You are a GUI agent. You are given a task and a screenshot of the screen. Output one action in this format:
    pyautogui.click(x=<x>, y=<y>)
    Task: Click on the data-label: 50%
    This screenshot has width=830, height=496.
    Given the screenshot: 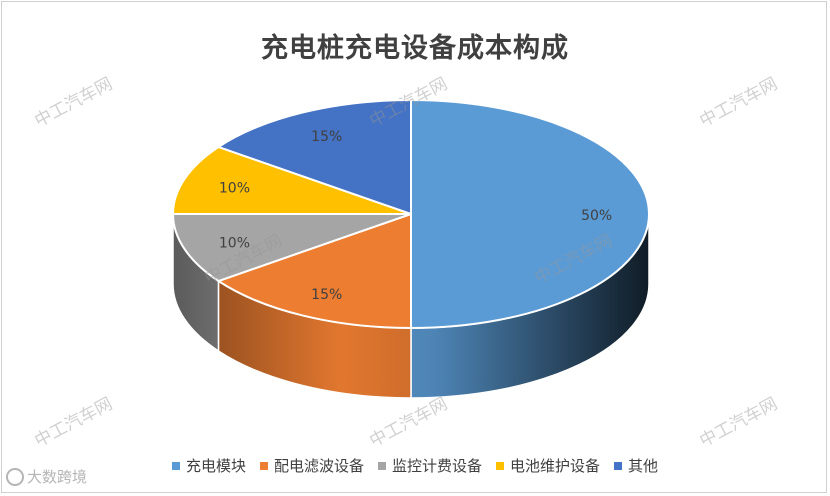 What is the action you would take?
    pyautogui.click(x=596, y=216)
    